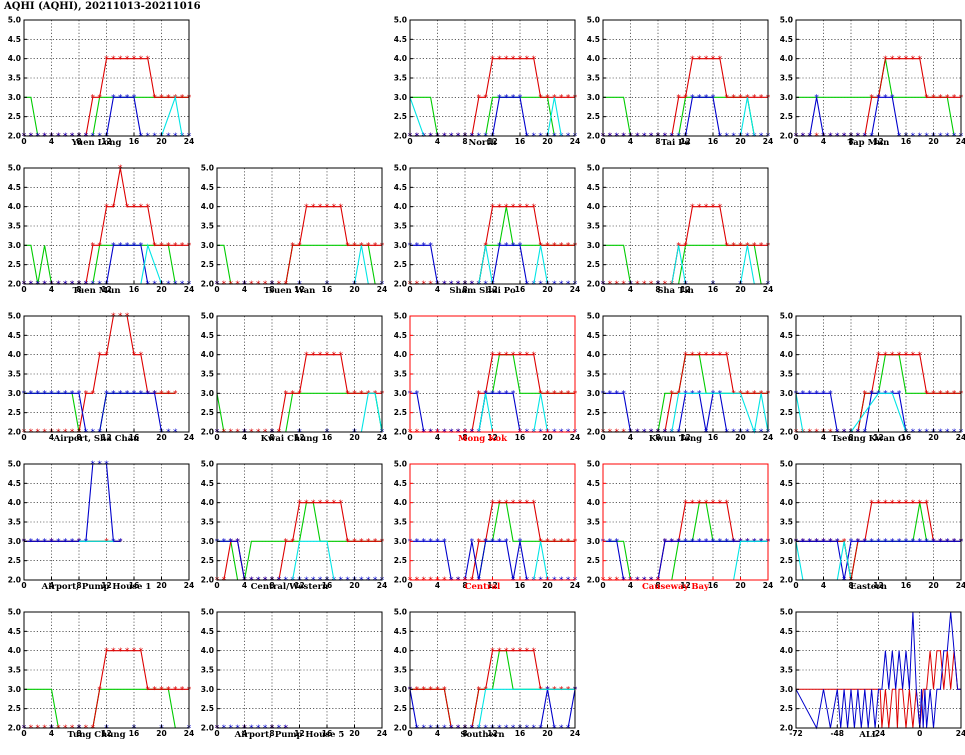 The width and height of the screenshot is (965, 755). I want to click on y-tick-label: 2.0, so click(400, 432).